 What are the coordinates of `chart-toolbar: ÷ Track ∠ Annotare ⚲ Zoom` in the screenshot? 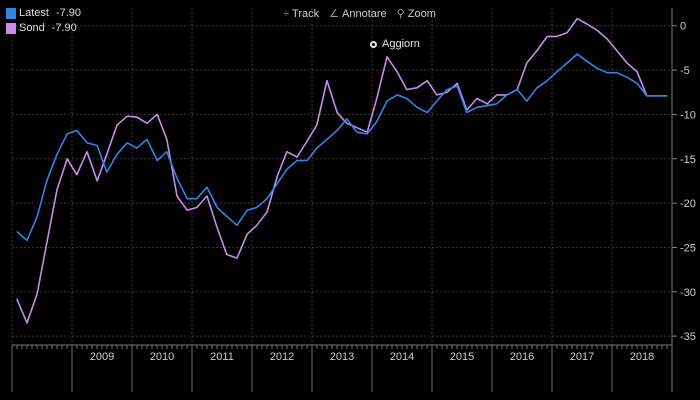 It's located at (359, 14).